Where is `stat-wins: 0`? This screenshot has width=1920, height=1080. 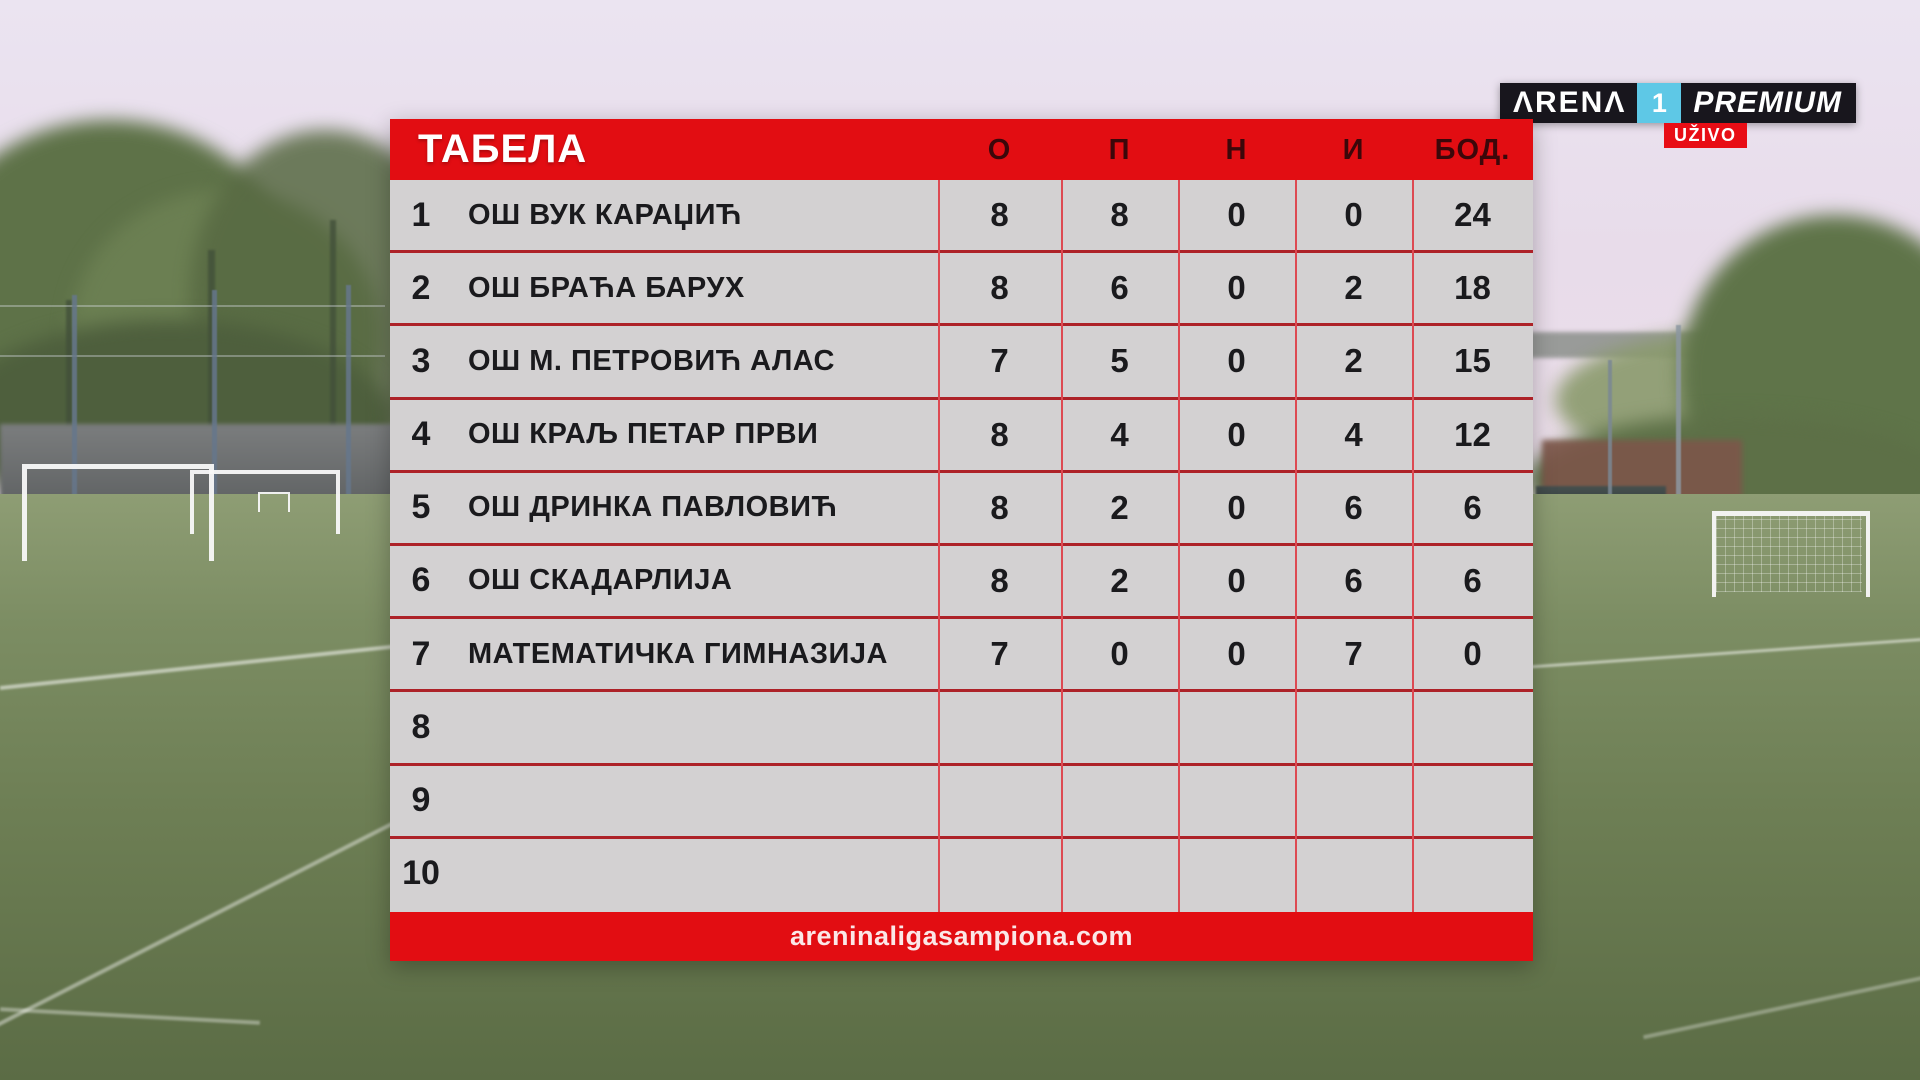
stat-wins: 0 is located at coordinates (1119, 654).